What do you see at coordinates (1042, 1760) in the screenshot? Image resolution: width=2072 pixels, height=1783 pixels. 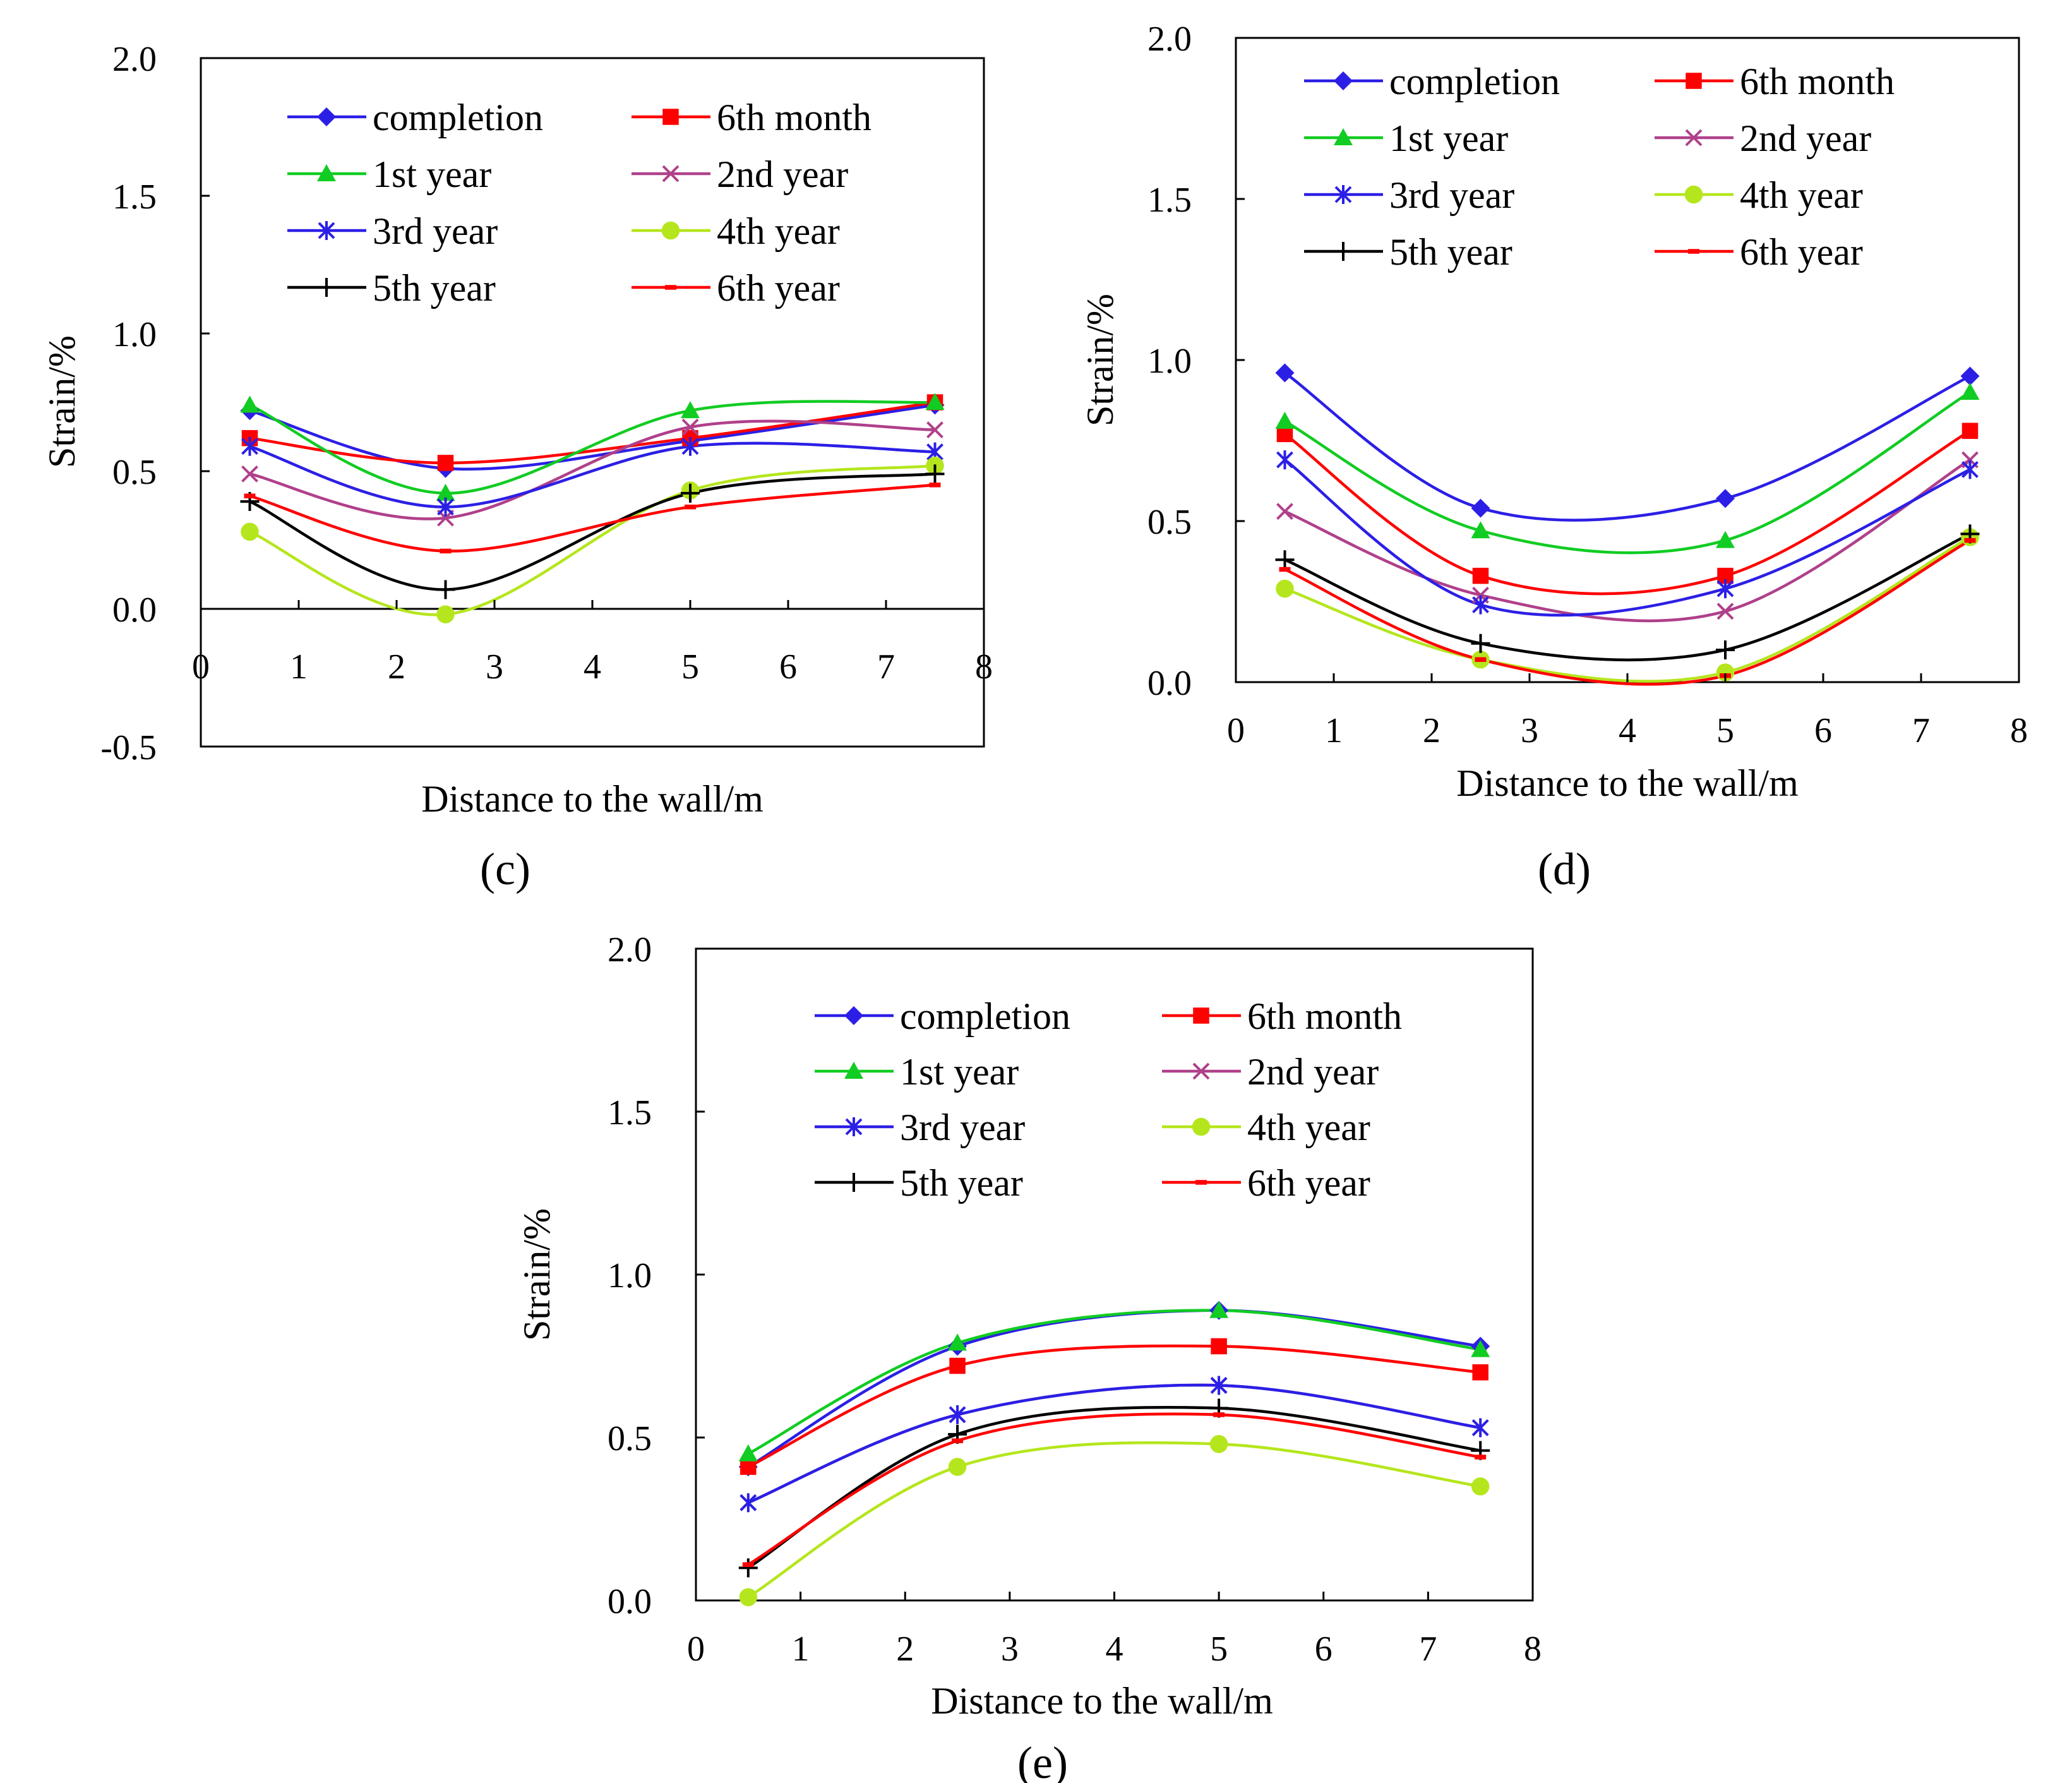 I see `panel-caption: (e)` at bounding box center [1042, 1760].